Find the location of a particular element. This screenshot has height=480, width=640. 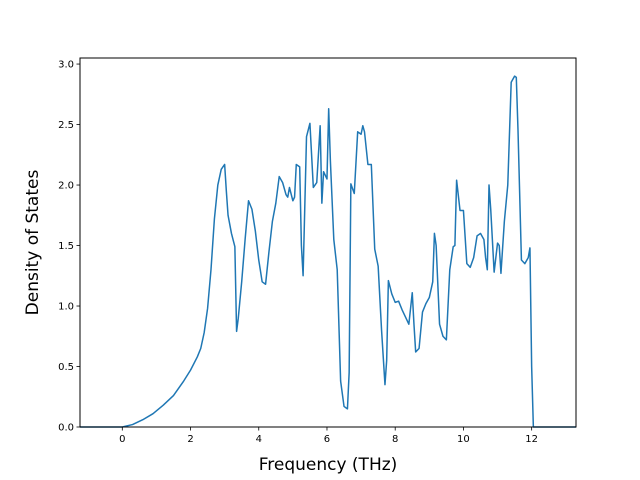

x-tick-label: 10 is located at coordinates (463, 439).